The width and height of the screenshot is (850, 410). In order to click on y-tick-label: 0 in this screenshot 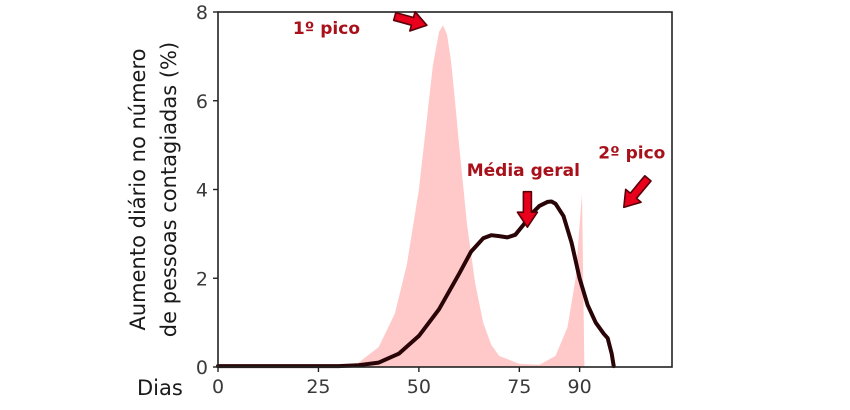, I will do `click(202, 368)`.